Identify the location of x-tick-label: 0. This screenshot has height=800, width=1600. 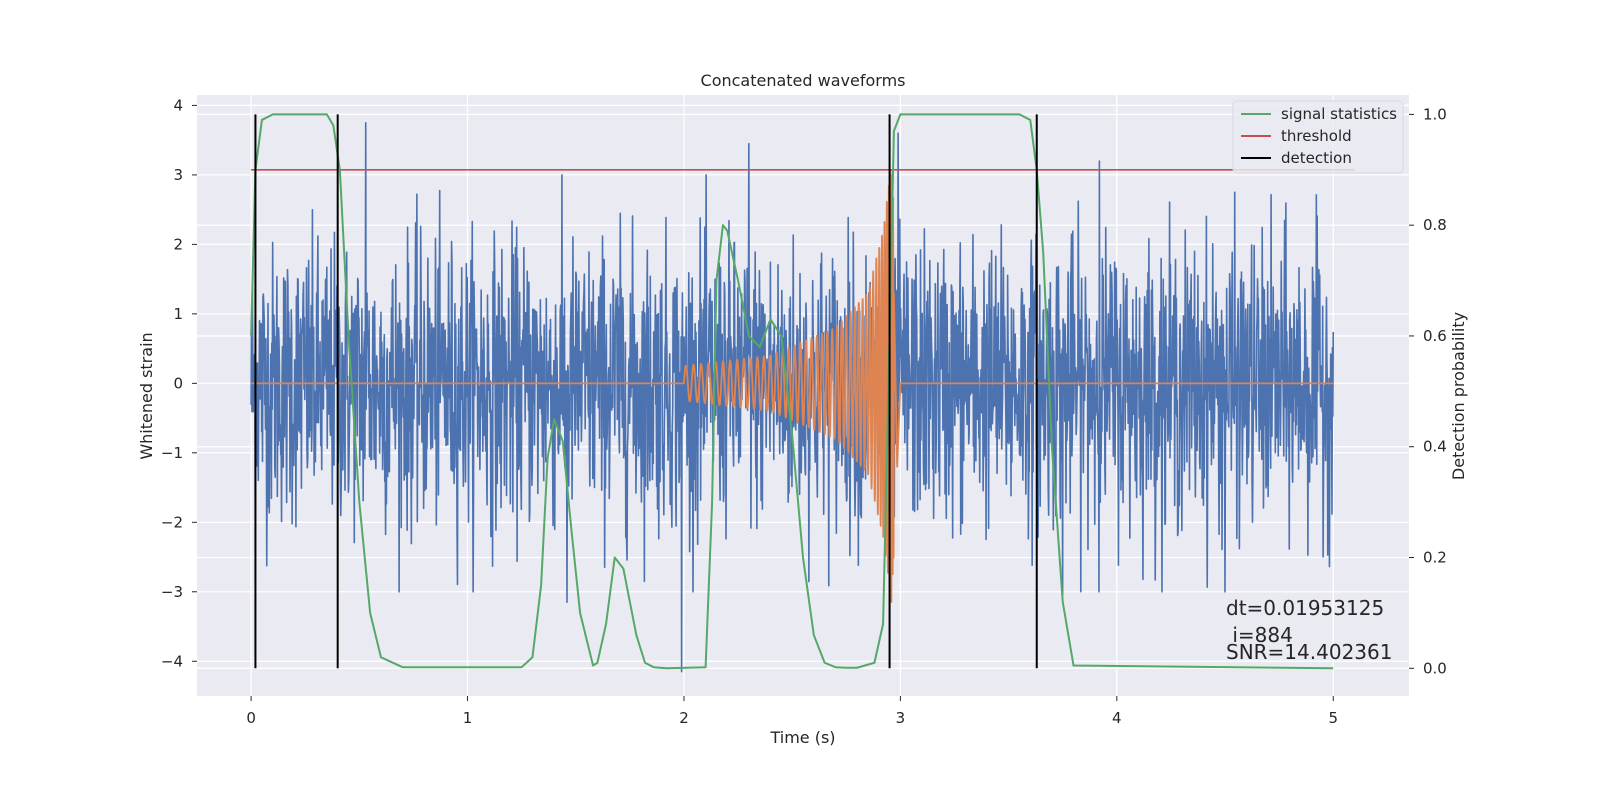
(251, 718).